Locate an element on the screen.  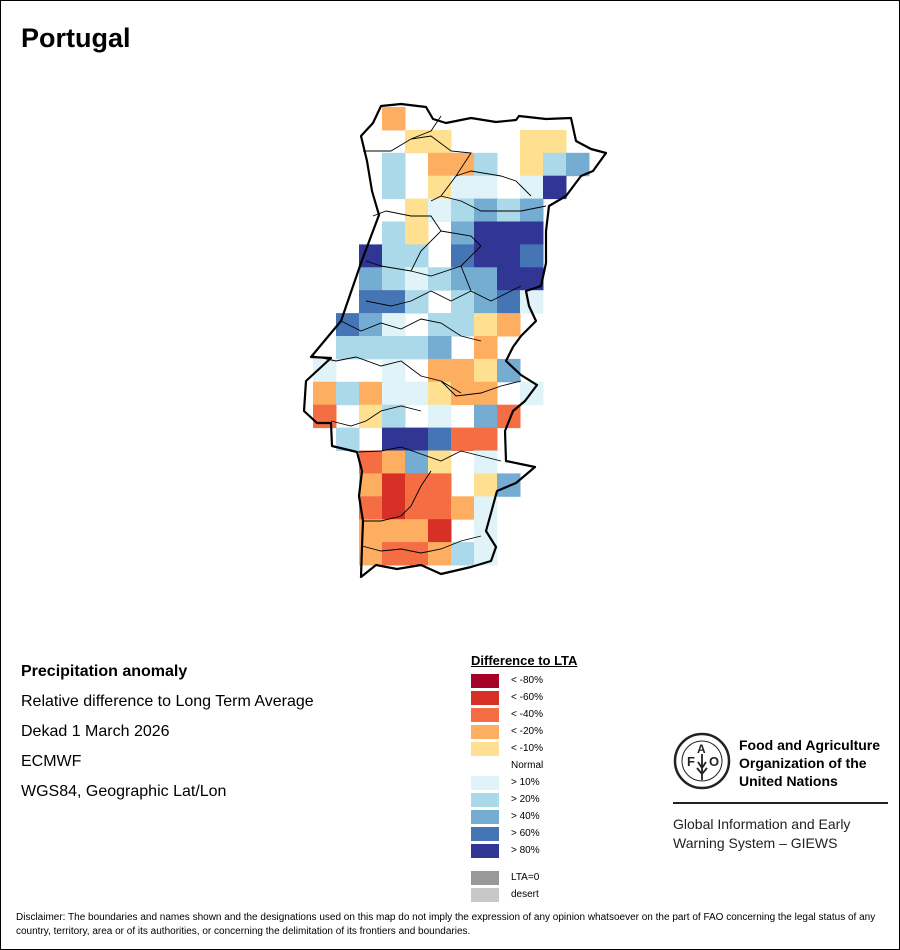
legend-title: Difference to LTA is located at coordinates (524, 660).